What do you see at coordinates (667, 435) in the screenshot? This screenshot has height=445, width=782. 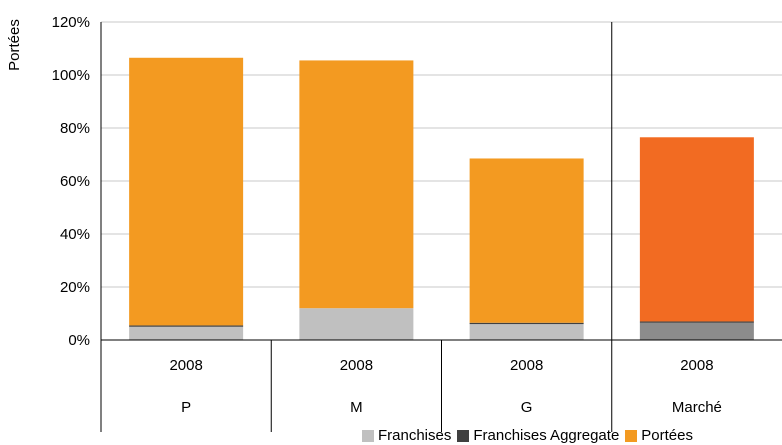 I see `legend-label-portees: Portées` at bounding box center [667, 435].